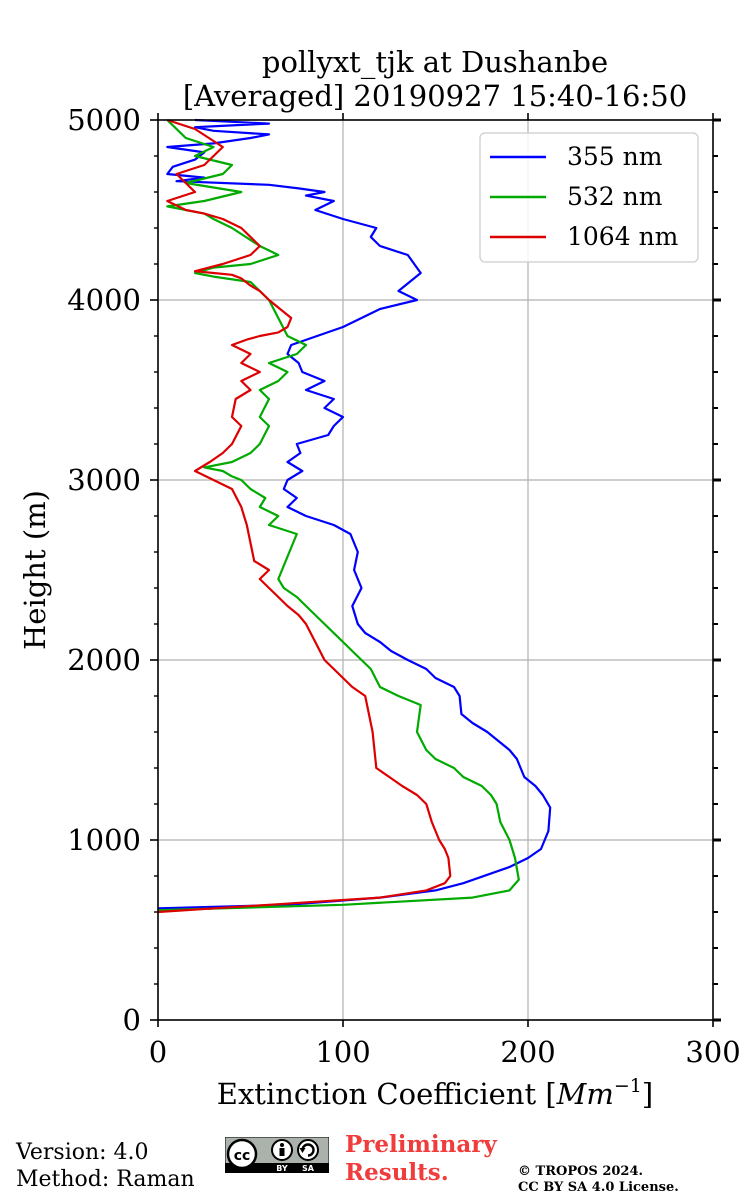 This screenshot has width=750, height=1200. Describe the element at coordinates (158, 1052) in the screenshot. I see `x-tick-label-0: 0` at that location.